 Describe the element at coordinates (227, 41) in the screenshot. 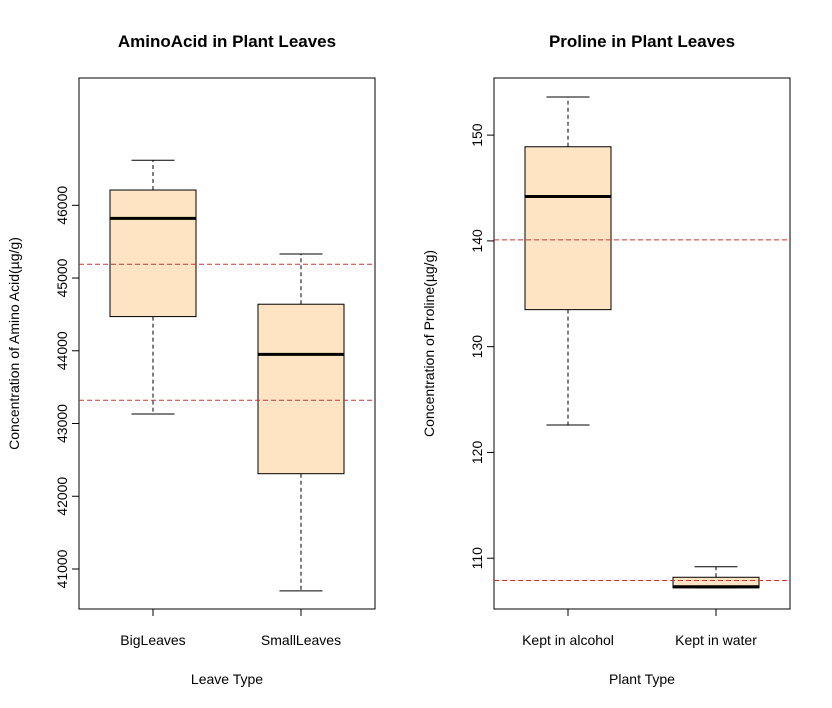

I see `chart-title: AminoAcid in Plant Leaves` at that location.